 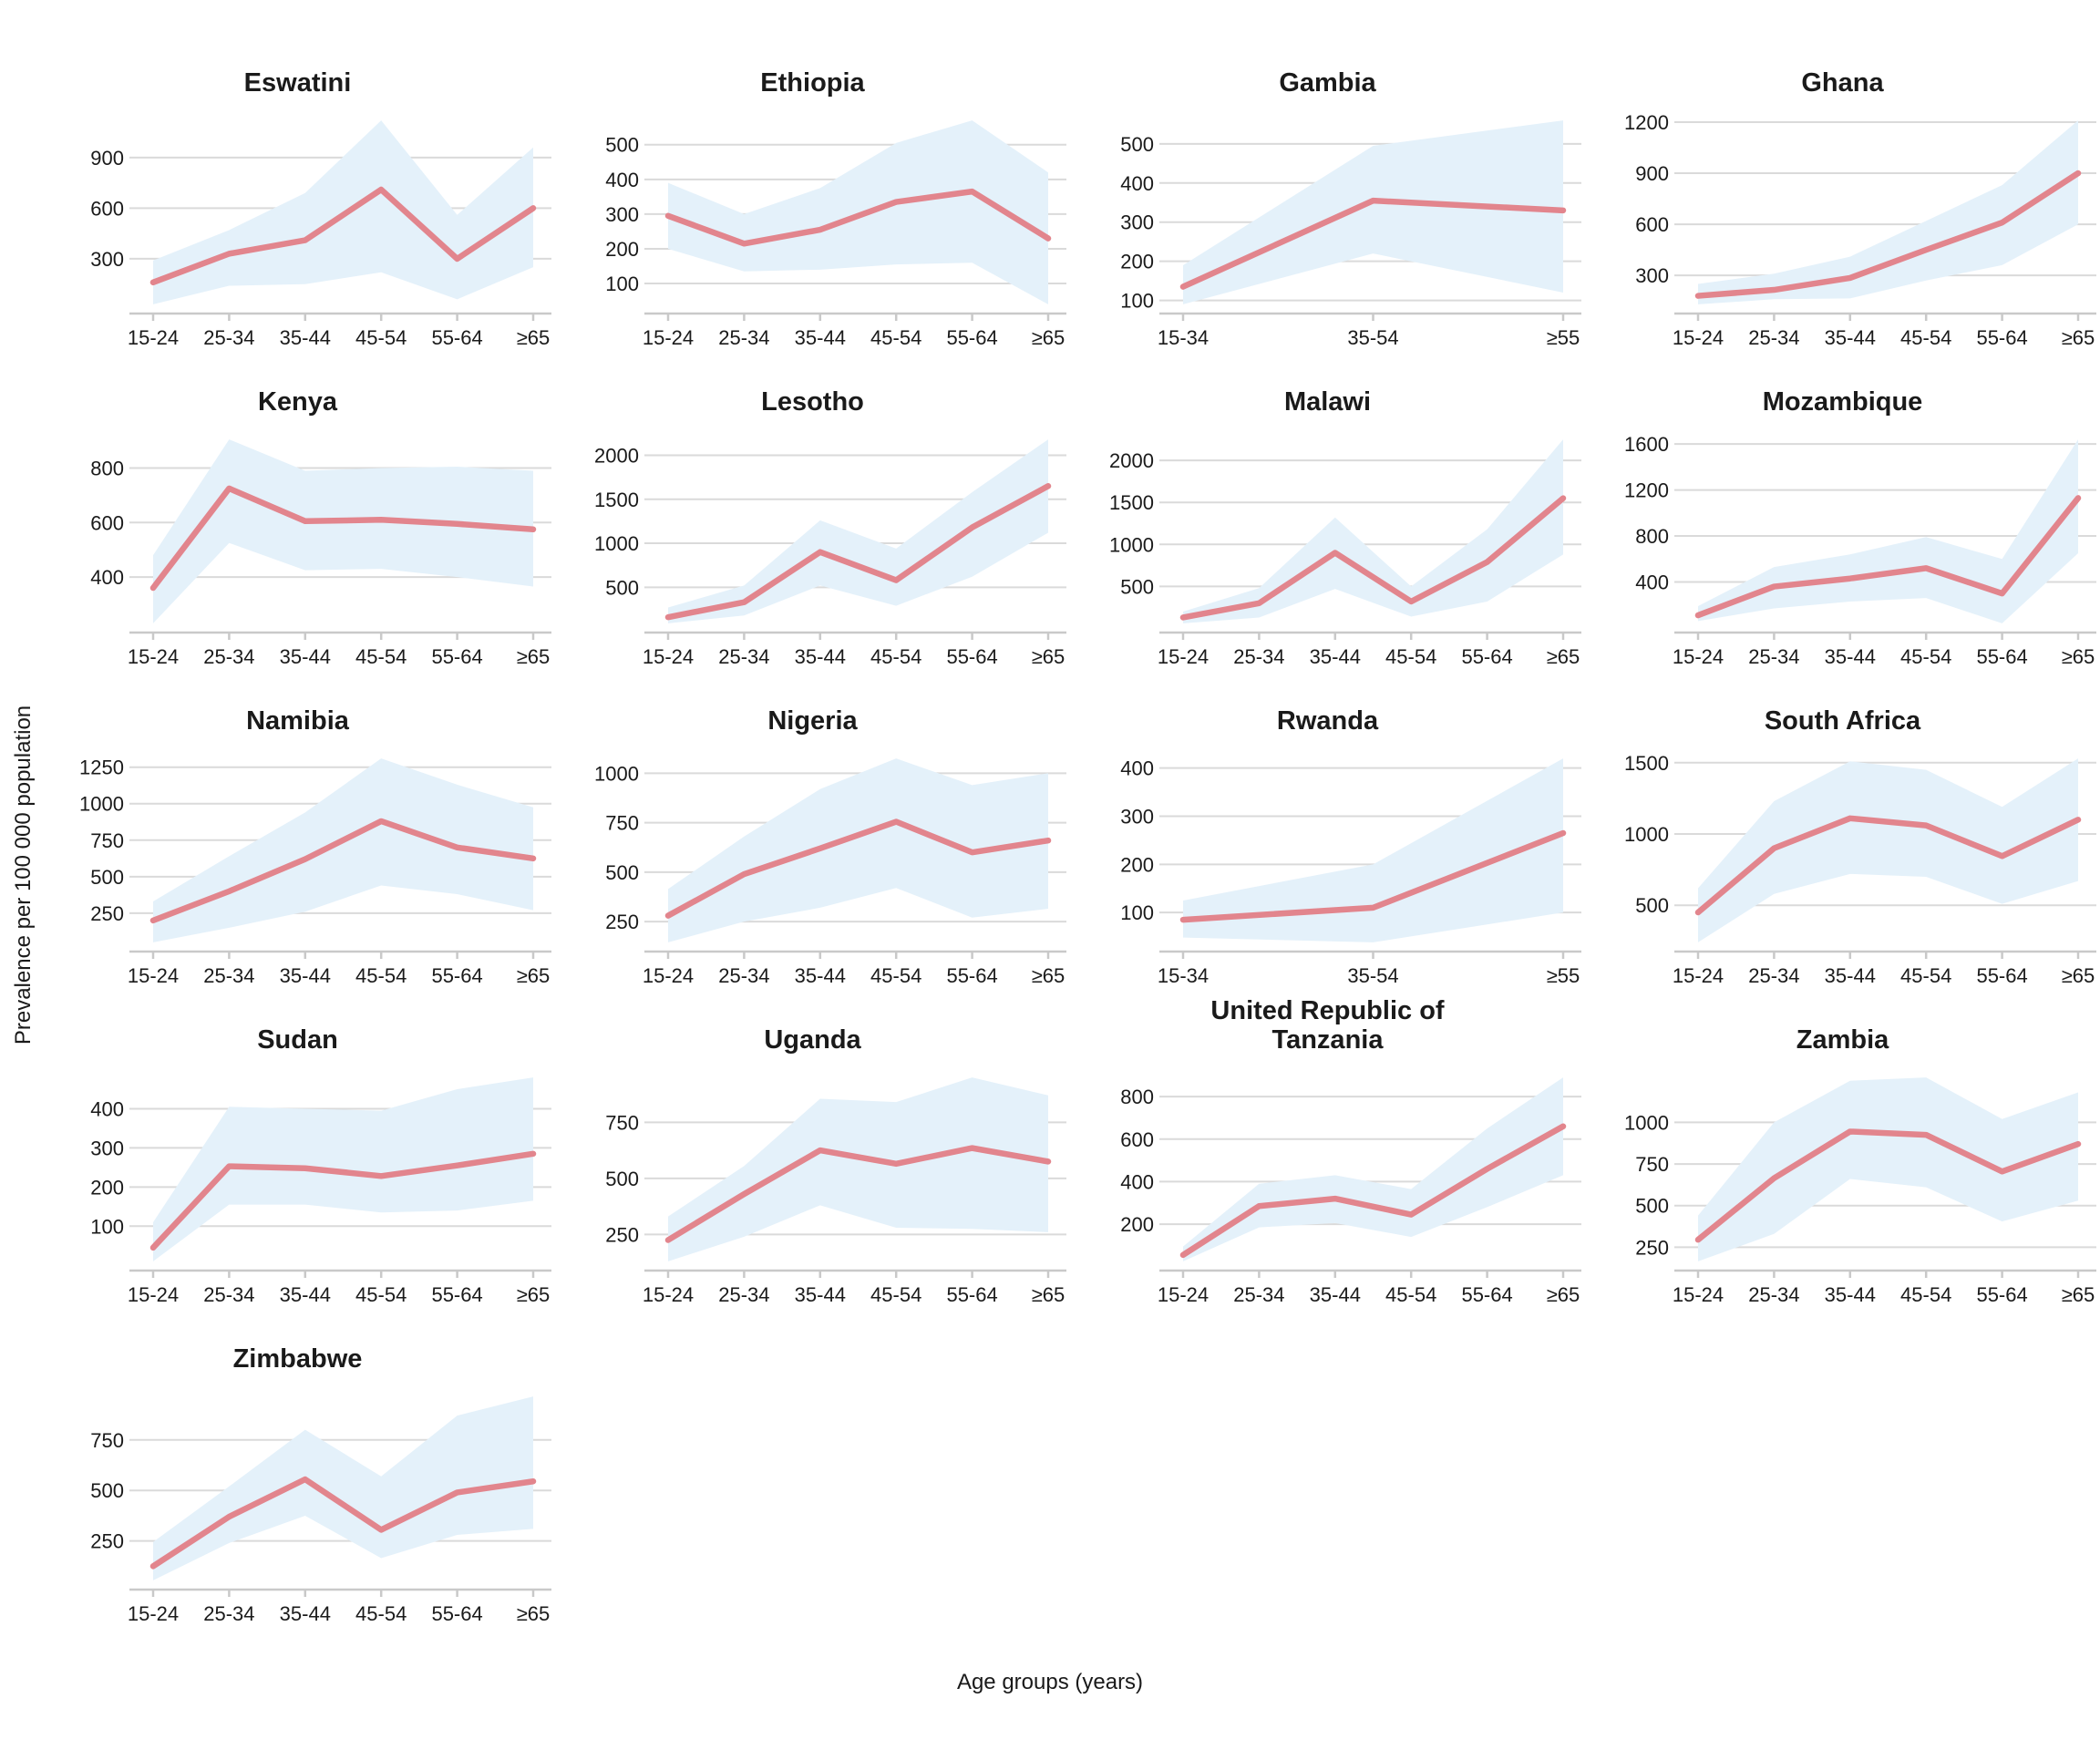 What do you see at coordinates (617, 500) in the screenshot?
I see `y-tick-label: 1500` at bounding box center [617, 500].